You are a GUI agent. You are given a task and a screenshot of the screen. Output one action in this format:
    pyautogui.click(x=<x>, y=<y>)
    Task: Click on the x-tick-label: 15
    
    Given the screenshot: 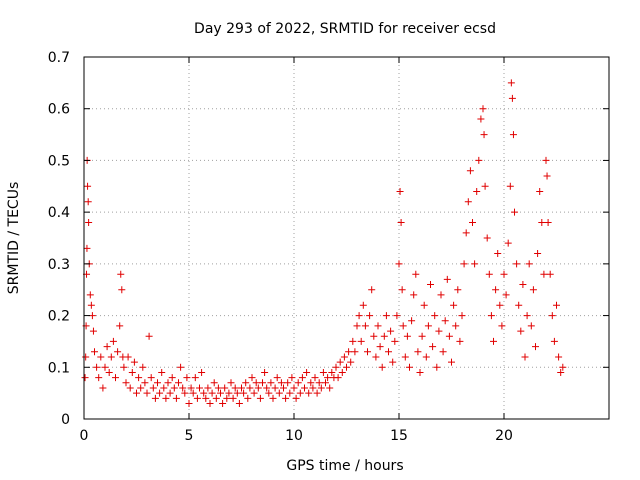 What is the action you would take?
    pyautogui.click(x=399, y=436)
    